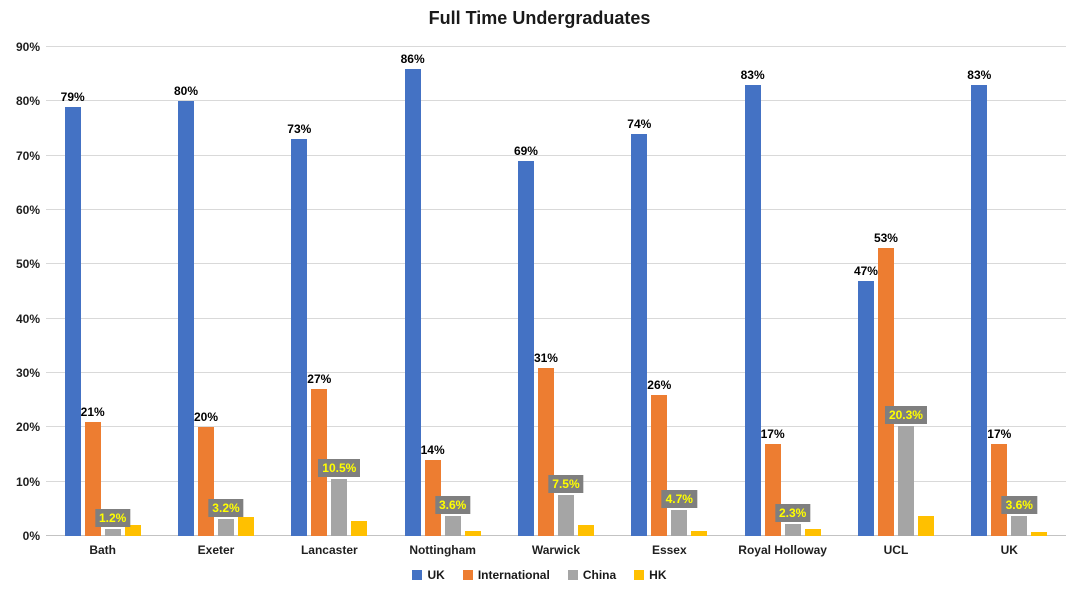 The image size is (1079, 600). I want to click on data-label-china-warwick: 7.5%, so click(566, 484).